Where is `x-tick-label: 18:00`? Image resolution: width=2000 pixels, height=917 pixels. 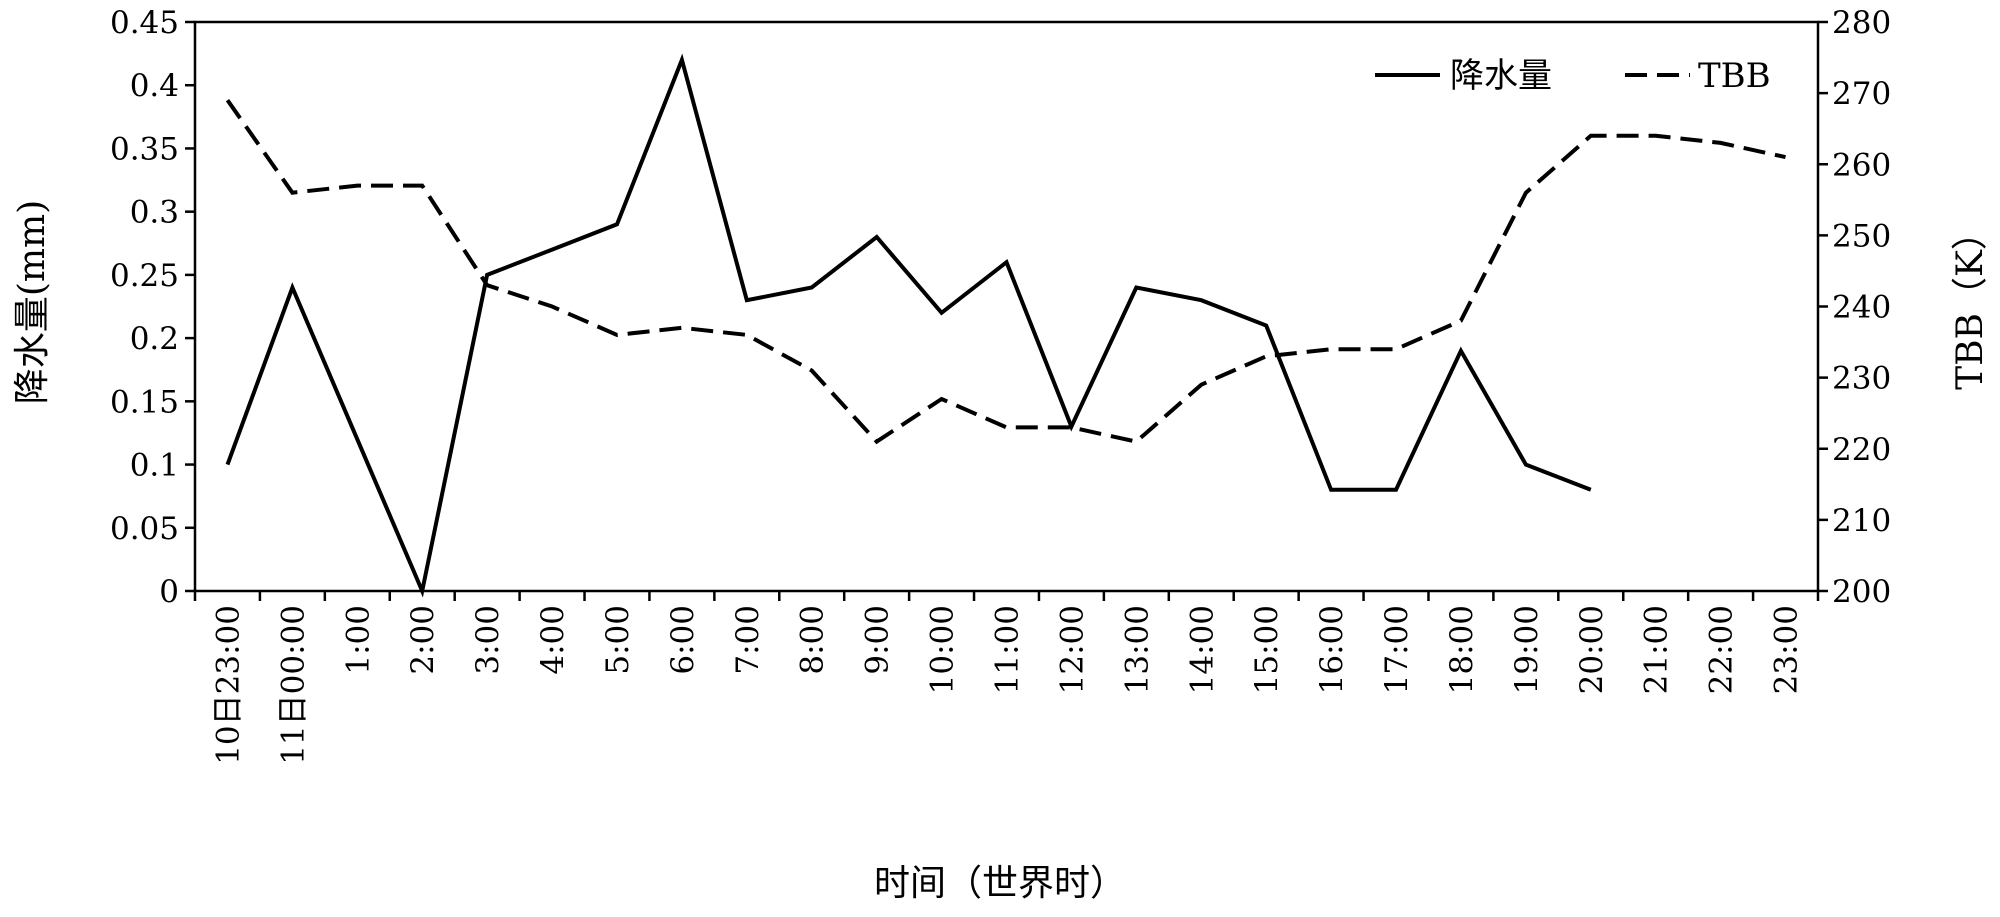 x-tick-label: 18:00 is located at coordinates (1462, 649).